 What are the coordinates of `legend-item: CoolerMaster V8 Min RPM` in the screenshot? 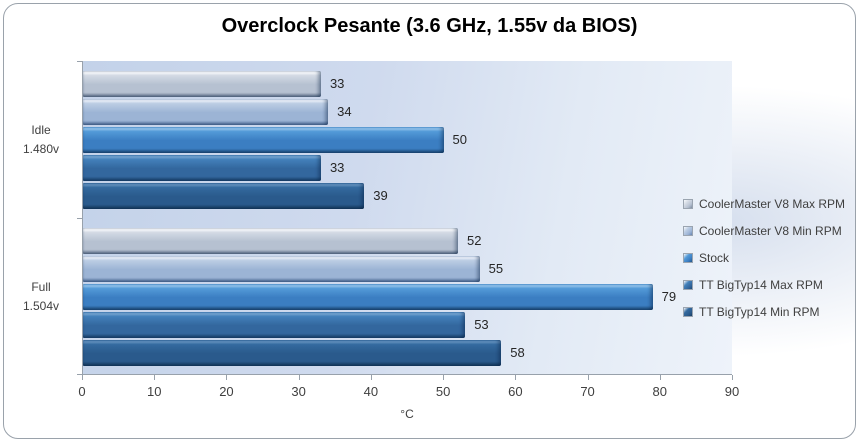 It's located at (771, 230).